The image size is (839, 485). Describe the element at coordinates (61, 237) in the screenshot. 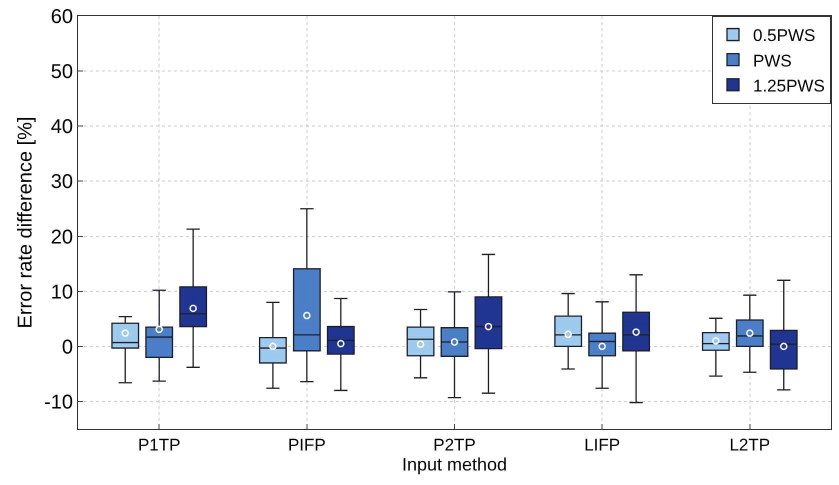

I see `y-tick-label: 20` at that location.